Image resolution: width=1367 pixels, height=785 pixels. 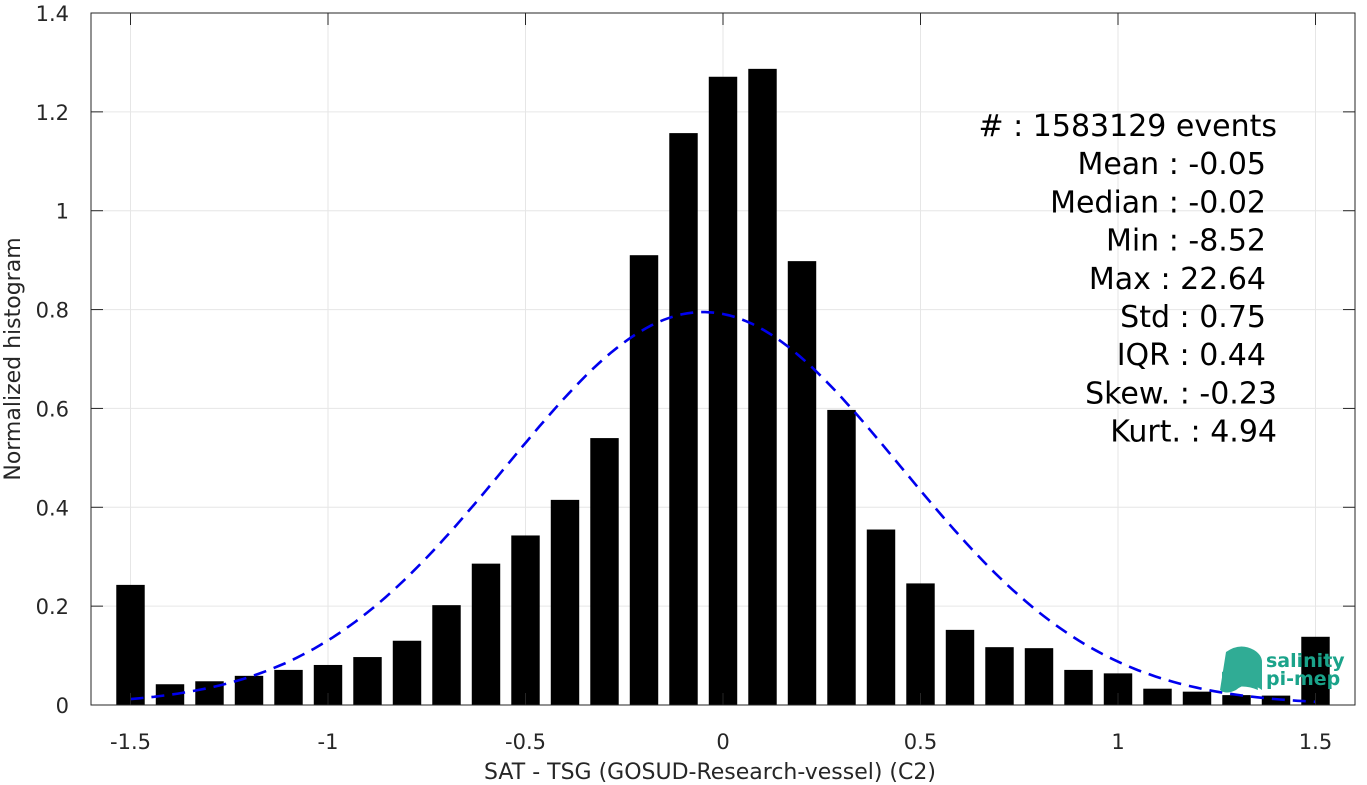 I want to click on stat-line: Max : 22.64, so click(x=1177, y=279).